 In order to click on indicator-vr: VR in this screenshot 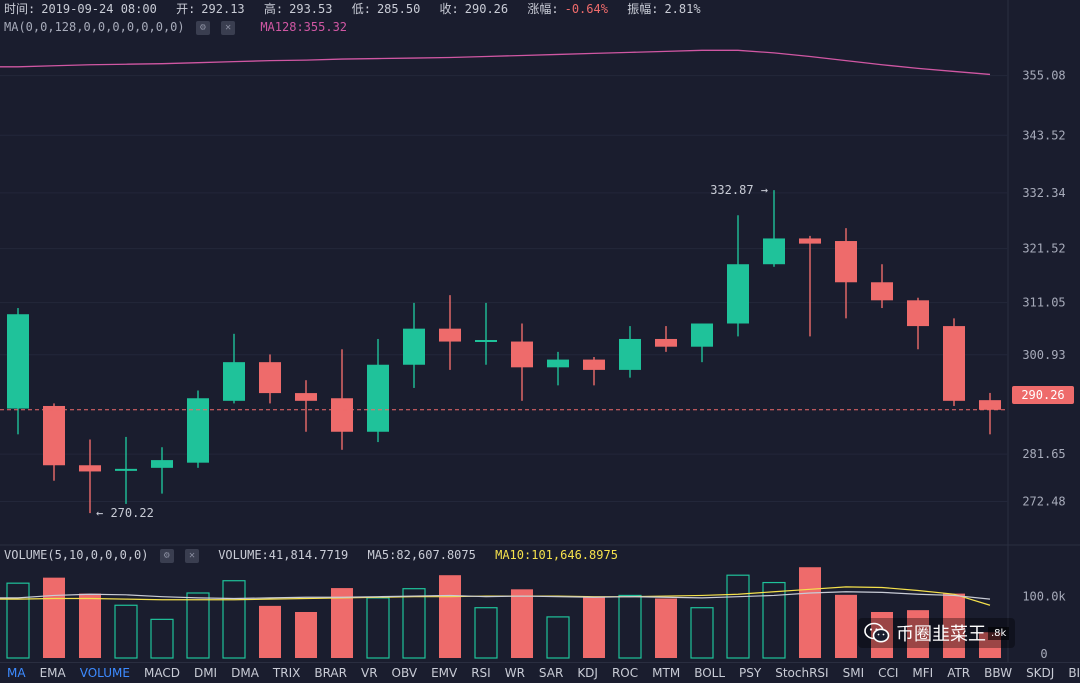, I will do `click(369, 673)`.